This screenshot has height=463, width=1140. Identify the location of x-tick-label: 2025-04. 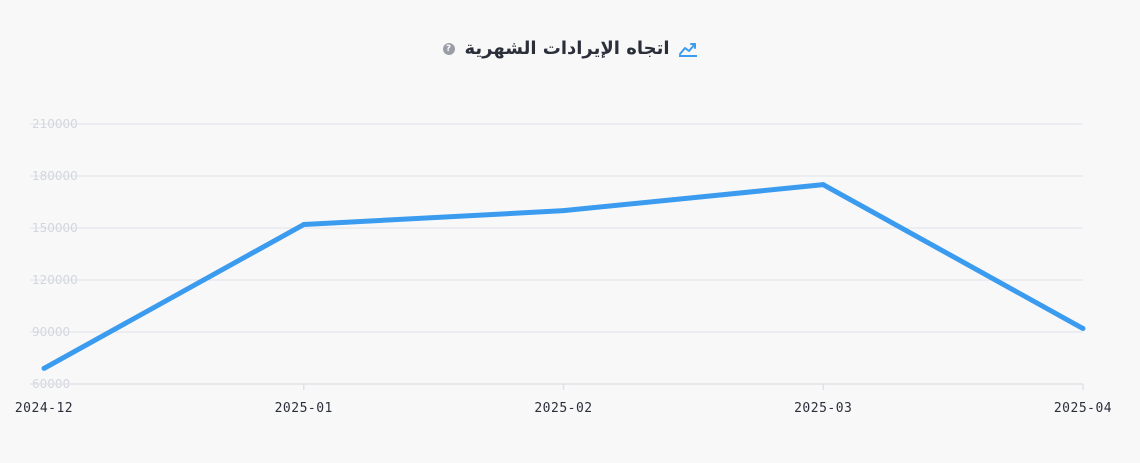
(1083, 408).